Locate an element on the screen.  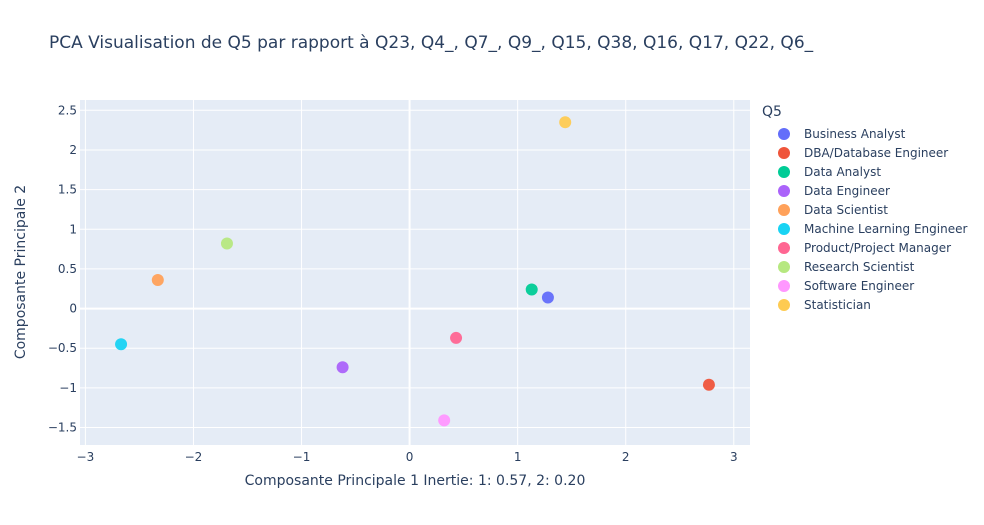
legend-label: Product/Project Manager is located at coordinates (878, 247).